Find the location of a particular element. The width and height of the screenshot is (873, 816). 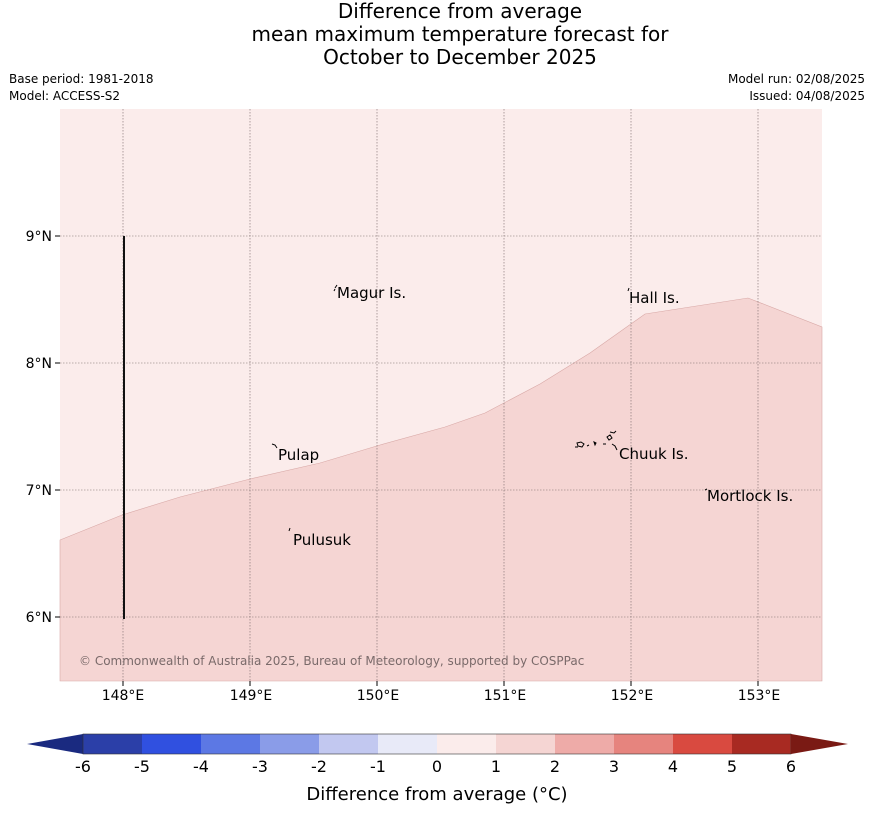

lat-label-8: 8°N is located at coordinates (39, 364).